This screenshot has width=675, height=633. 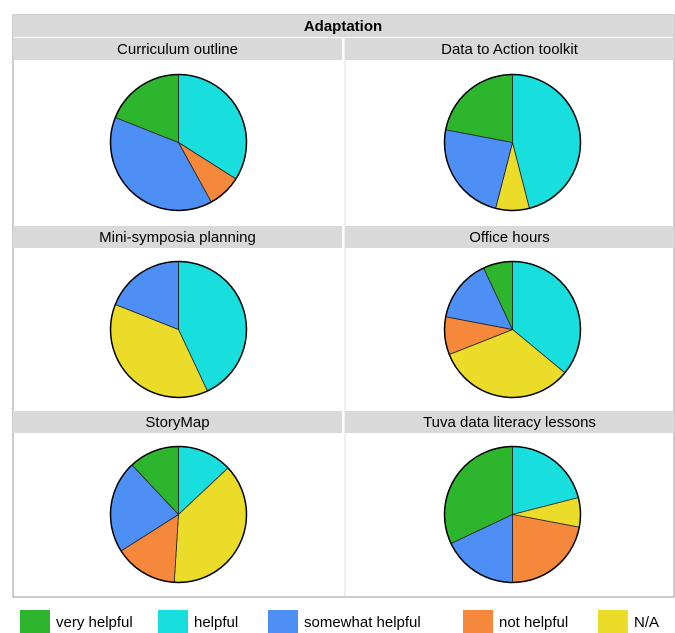 I want to click on legend-label: helpful, so click(x=216, y=622).